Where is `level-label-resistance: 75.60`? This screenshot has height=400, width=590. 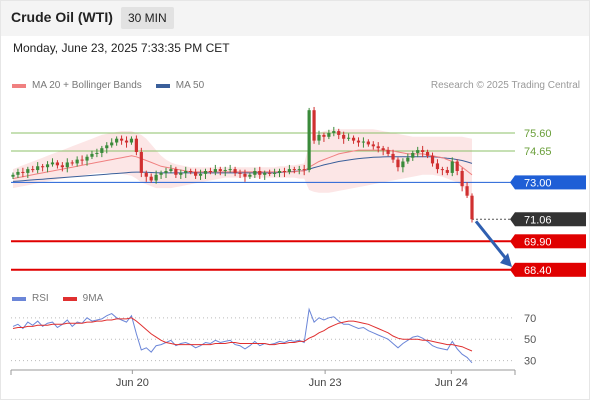 level-label-resistance: 75.60 is located at coordinates (538, 134).